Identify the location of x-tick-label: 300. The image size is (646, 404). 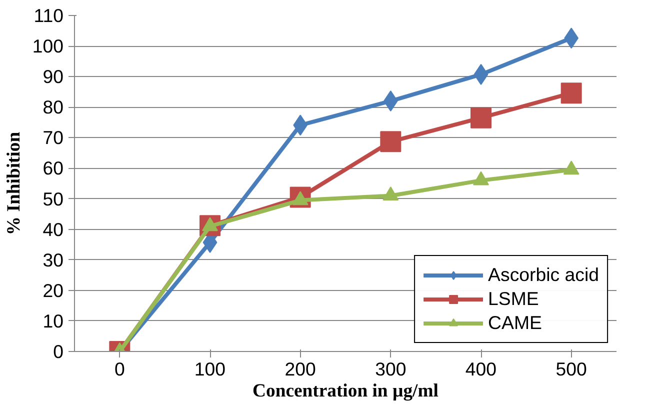
(390, 369).